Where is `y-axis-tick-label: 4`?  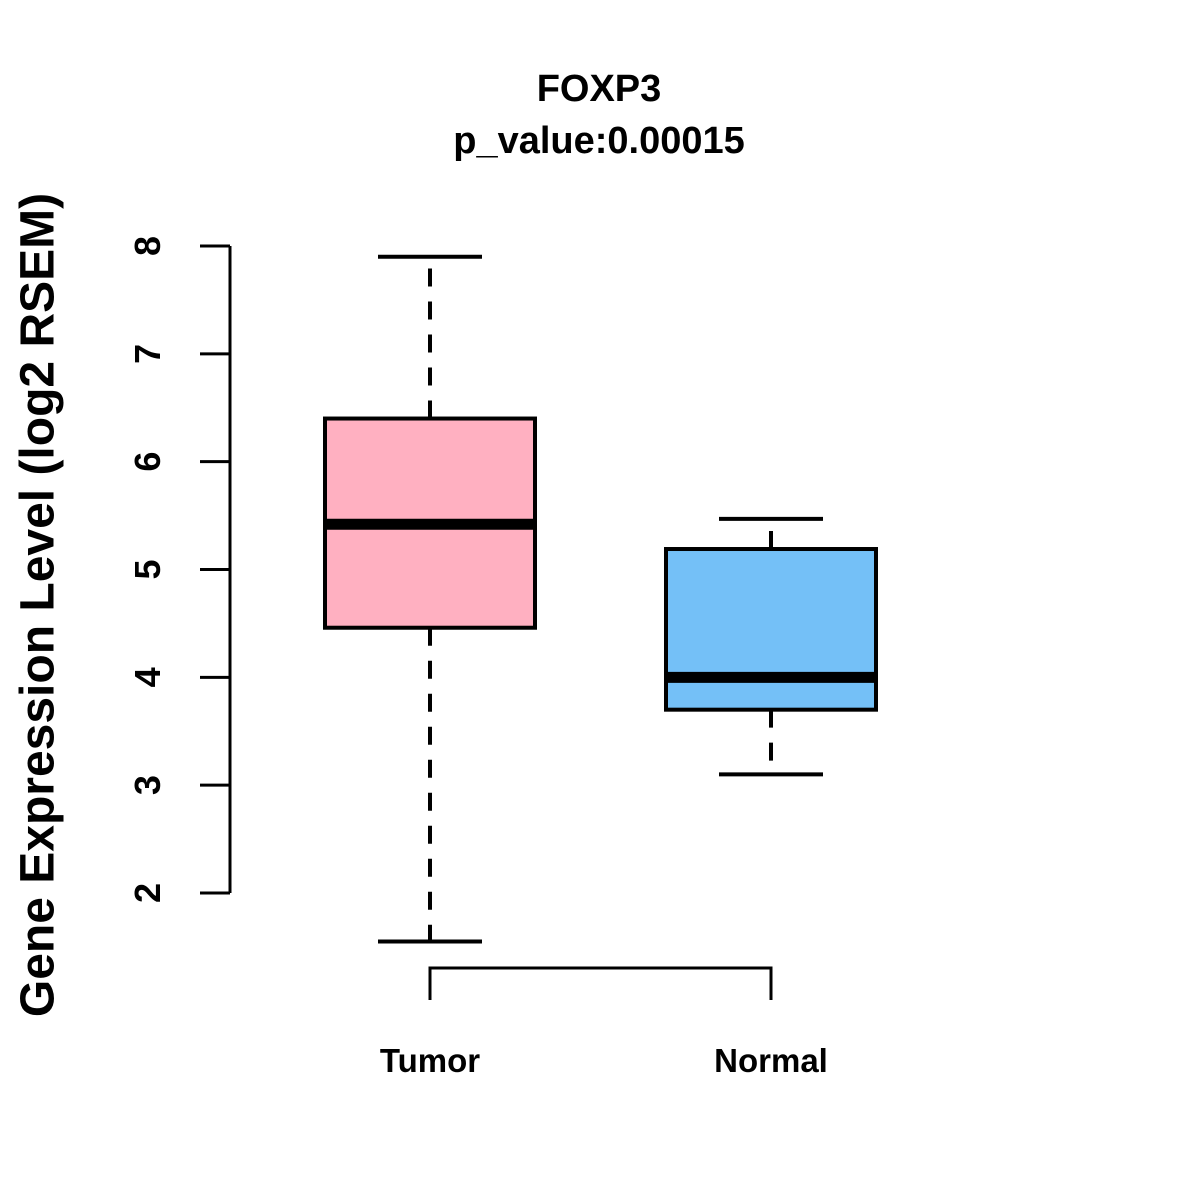
y-axis-tick-label: 4 is located at coordinates (147, 677).